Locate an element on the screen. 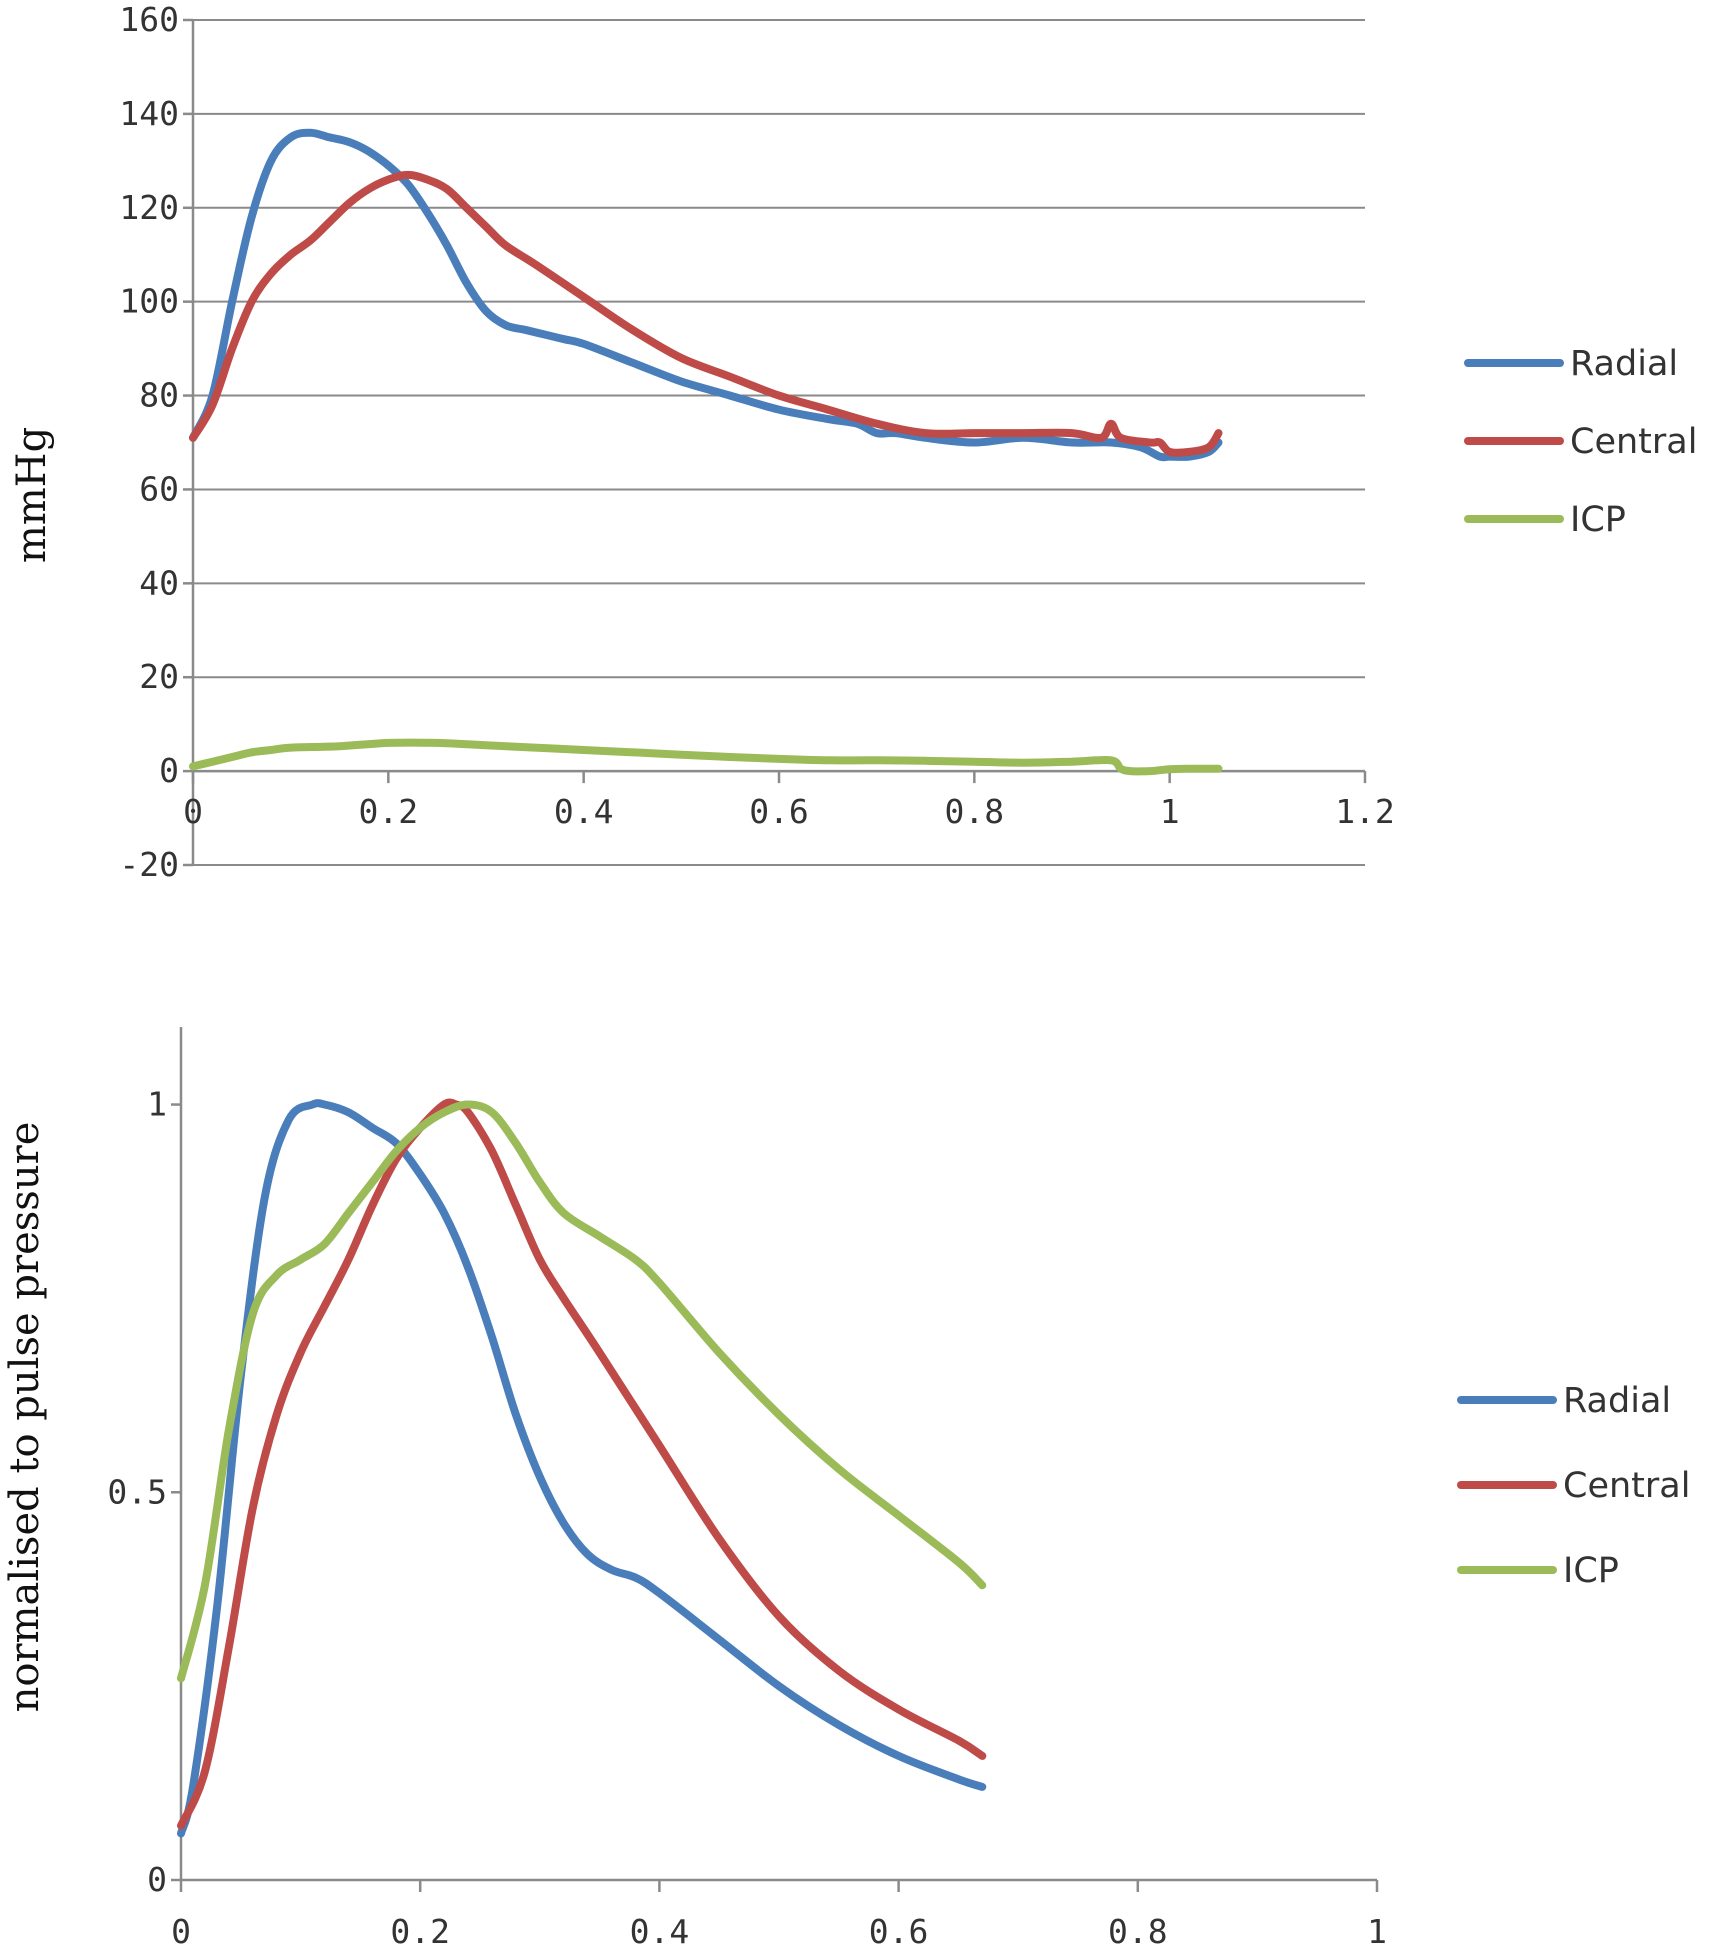 The width and height of the screenshot is (1712, 1959). x-tick-labels: 0 0.2 0.4 0.6 0.8 1 1.2 is located at coordinates (789, 811).